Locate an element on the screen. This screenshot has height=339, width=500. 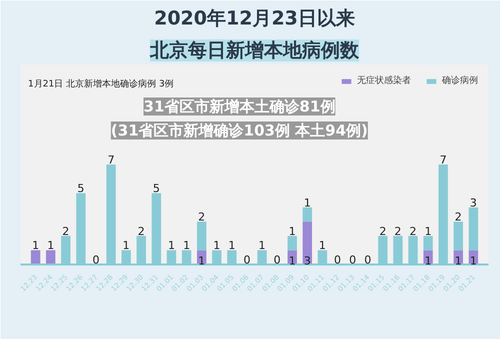
text: 31省区市新增本土确诊81例(31省区市新增确诊103例 本土94例) is located at coordinates (239, 119).